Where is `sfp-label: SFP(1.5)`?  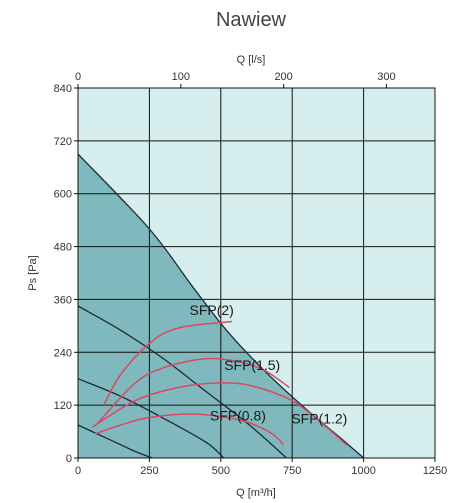
sfp-label: SFP(1.5) is located at coordinates (252, 365).